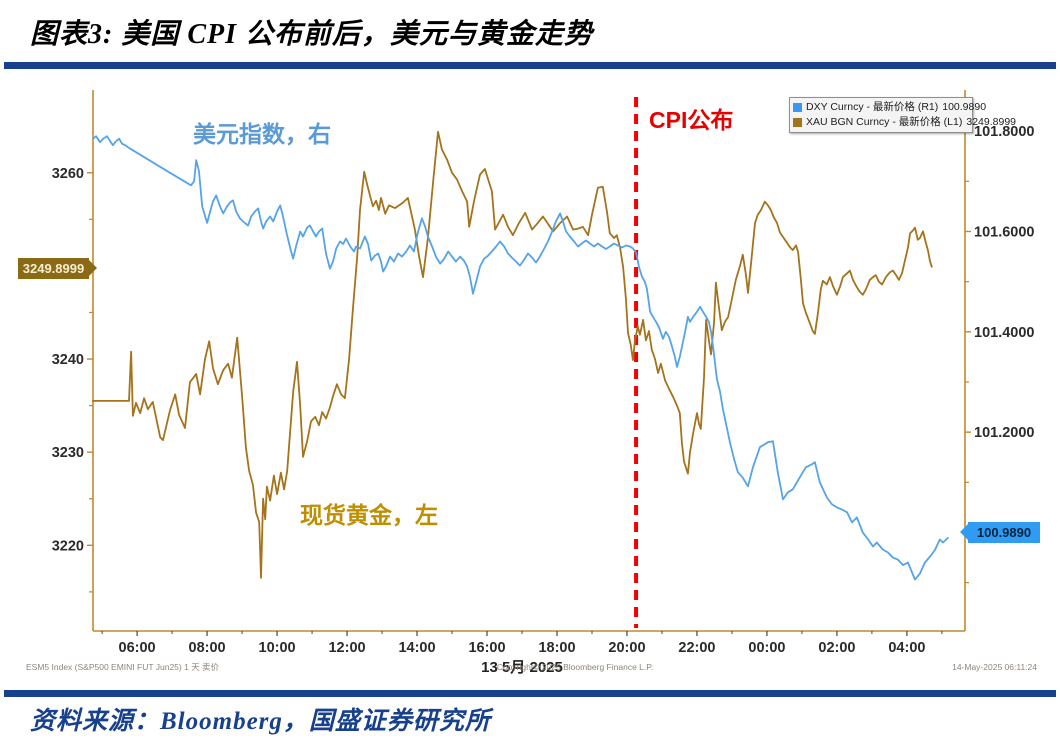  Describe the element at coordinates (1004, 433) in the screenshot. I see `right-axis-tick-label: 101.2000` at that location.